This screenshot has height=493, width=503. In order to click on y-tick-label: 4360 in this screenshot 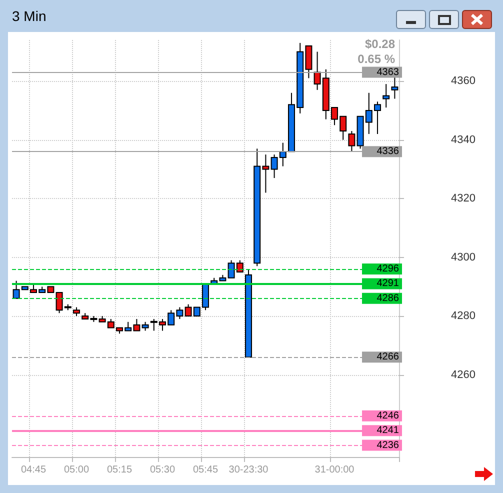, I will do `click(463, 81)`.